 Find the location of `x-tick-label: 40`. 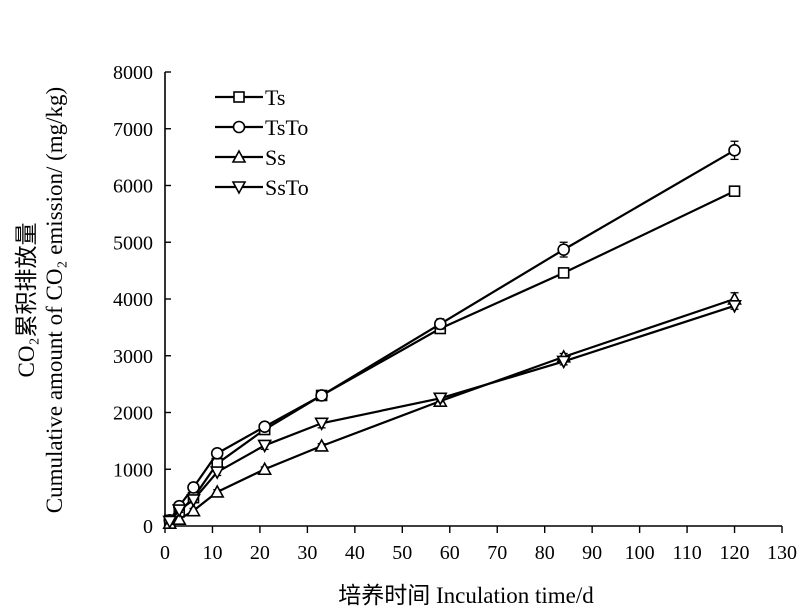

x-tick-label: 40 is located at coordinates (355, 553).